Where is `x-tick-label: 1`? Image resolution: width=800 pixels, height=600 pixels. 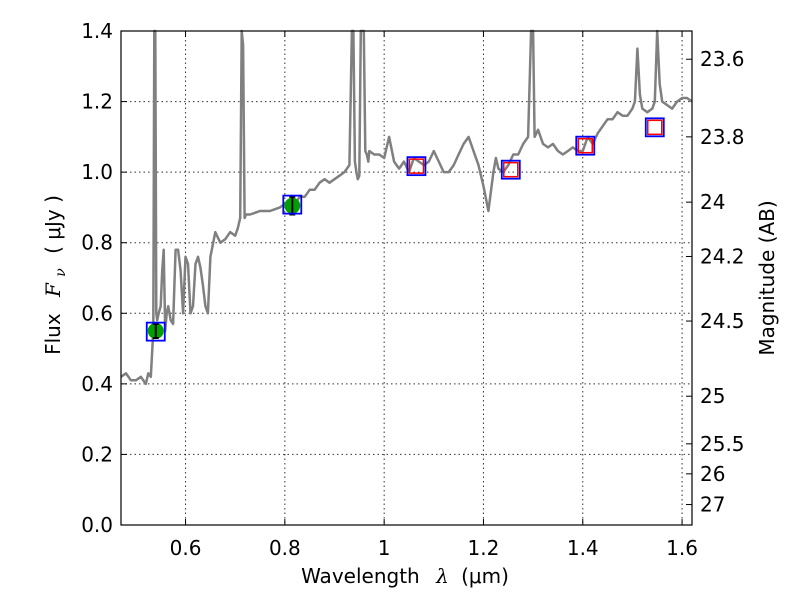
x-tick-label: 1 is located at coordinates (384, 548).